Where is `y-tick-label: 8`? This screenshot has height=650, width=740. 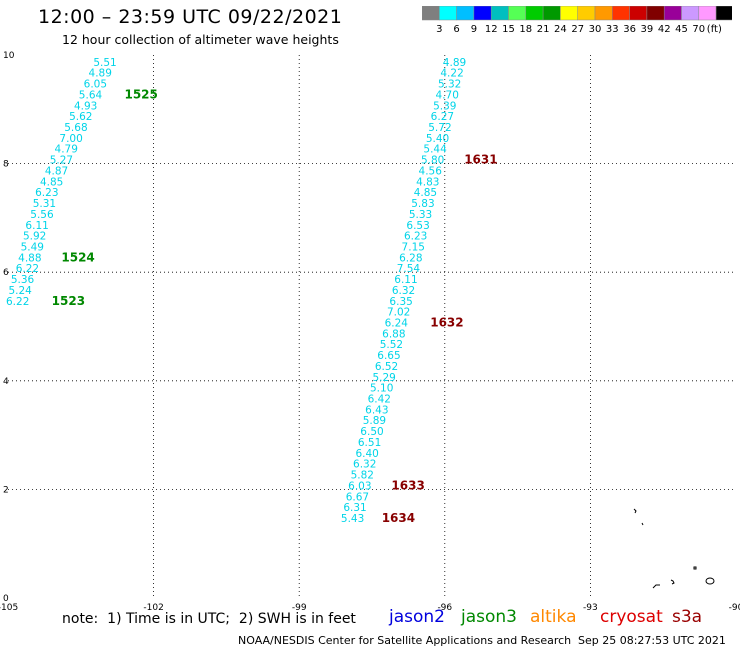 y-tick-label: 8 is located at coordinates (6, 165).